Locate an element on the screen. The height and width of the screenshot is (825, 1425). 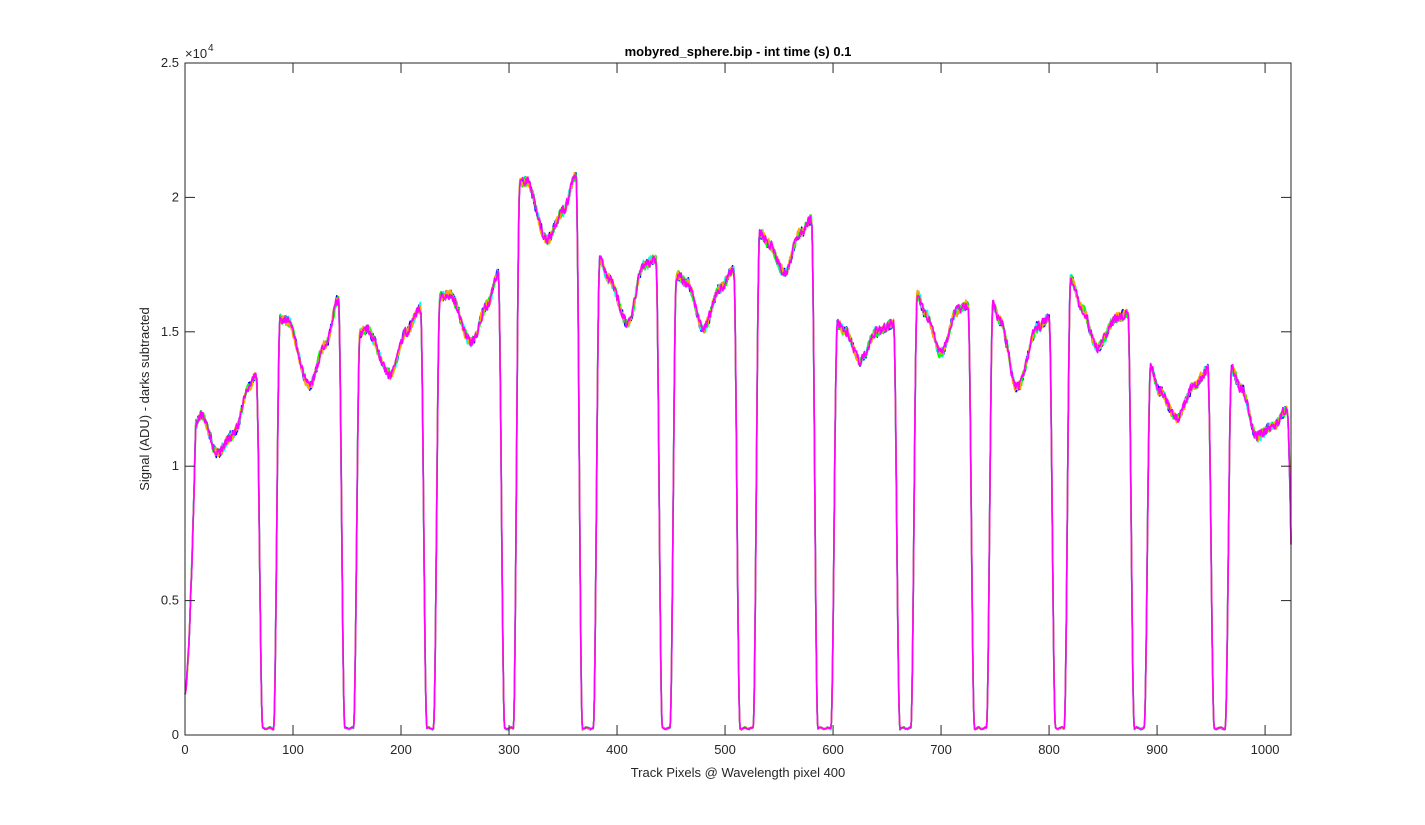
chart-title: mobyred_sphere.bip - int time (s) 0.1 is located at coordinates (738, 51).